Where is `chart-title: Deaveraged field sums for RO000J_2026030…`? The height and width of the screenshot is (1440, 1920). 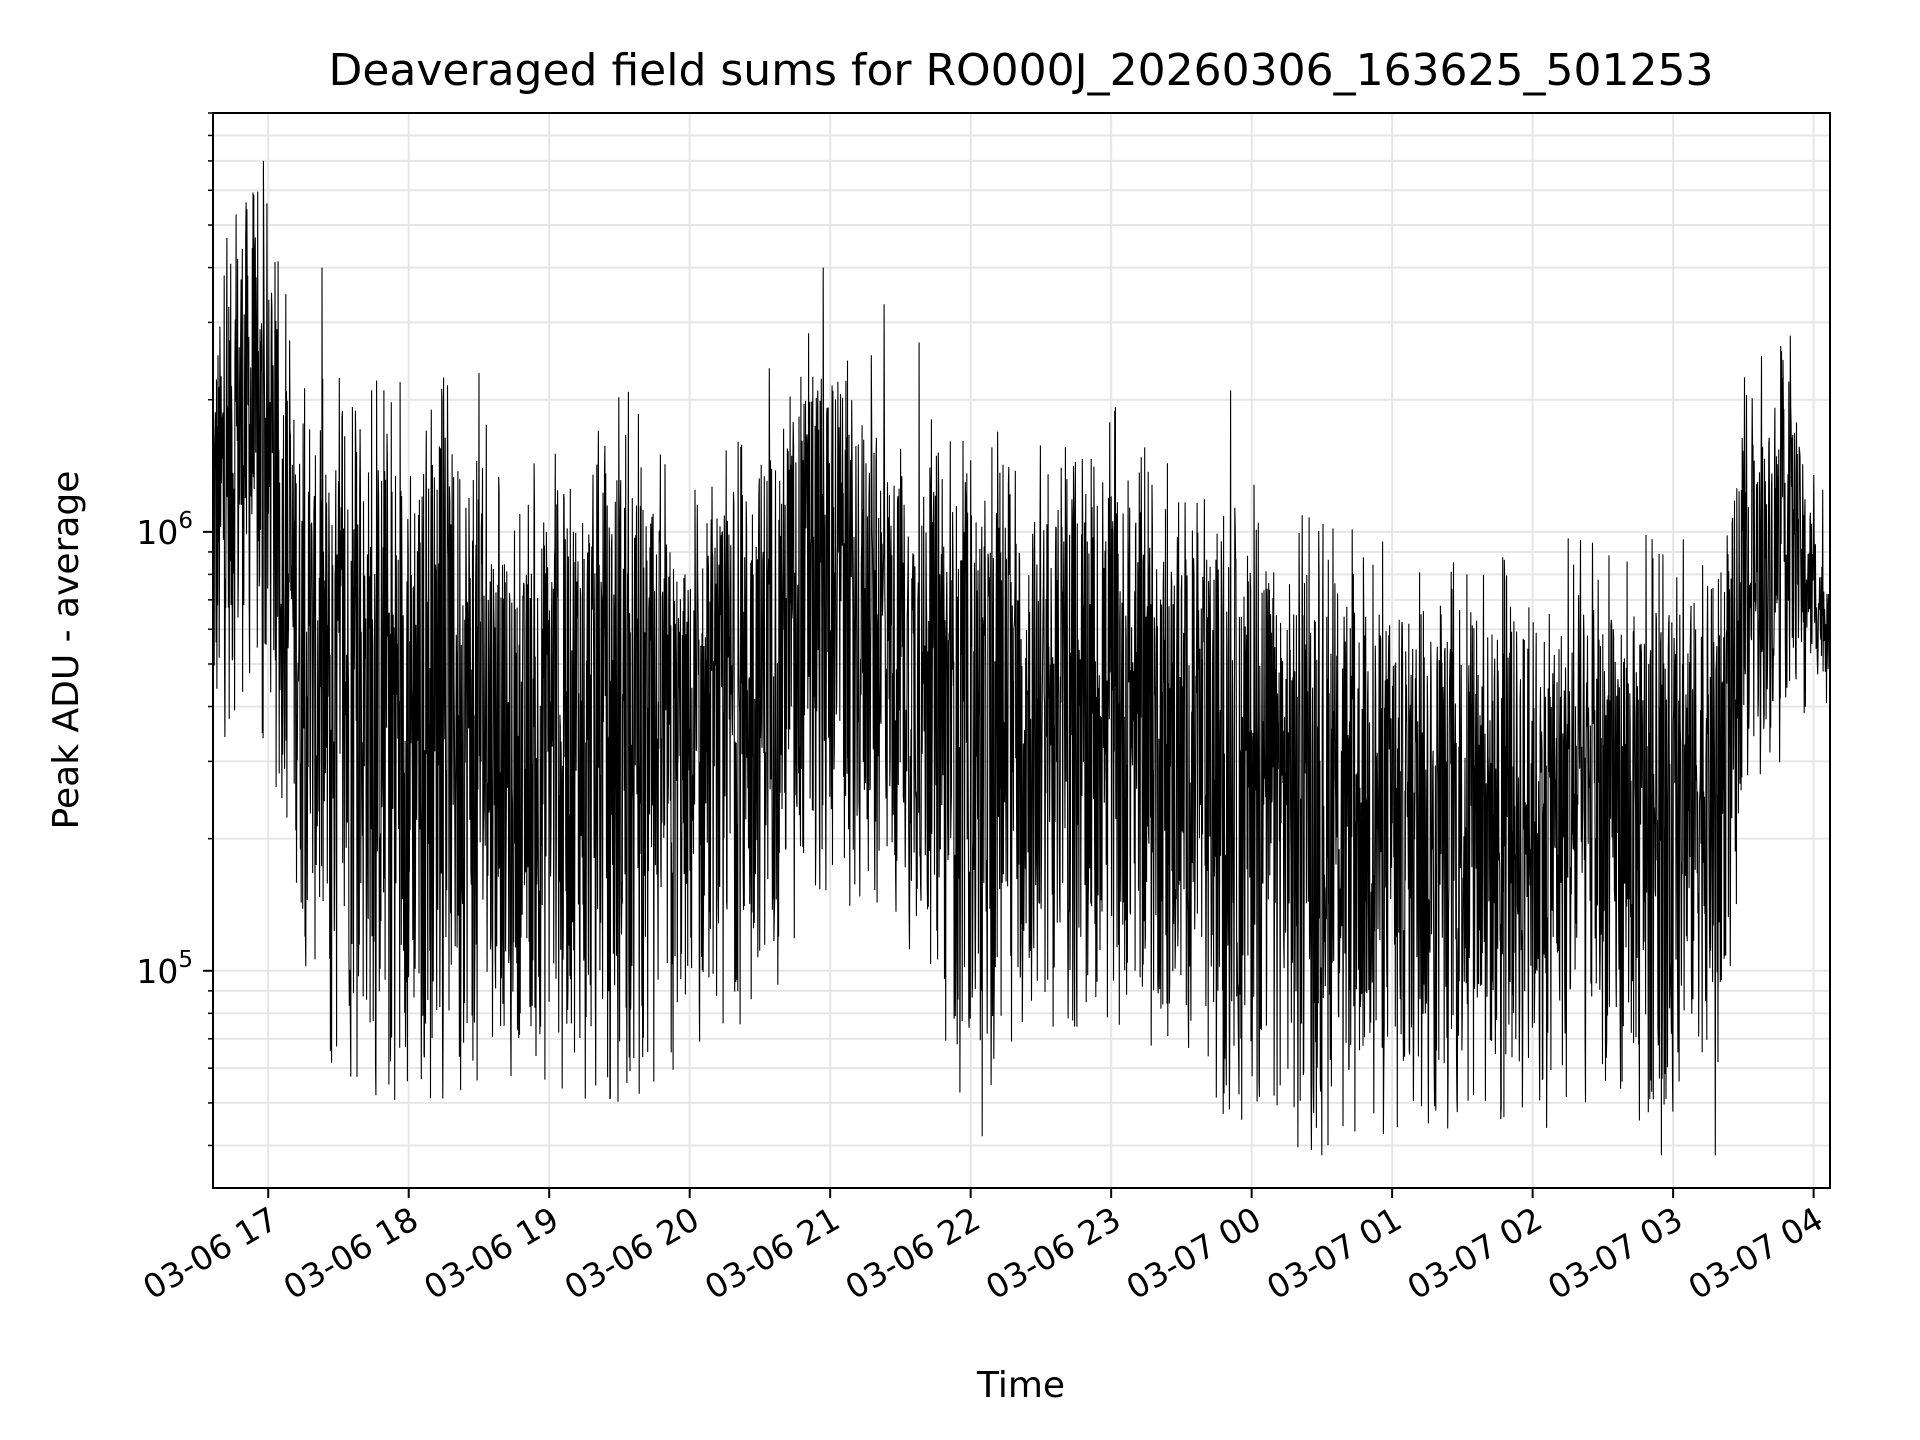 chart-title: Deaveraged field sums for RO000J_2026030… is located at coordinates (1020, 70).